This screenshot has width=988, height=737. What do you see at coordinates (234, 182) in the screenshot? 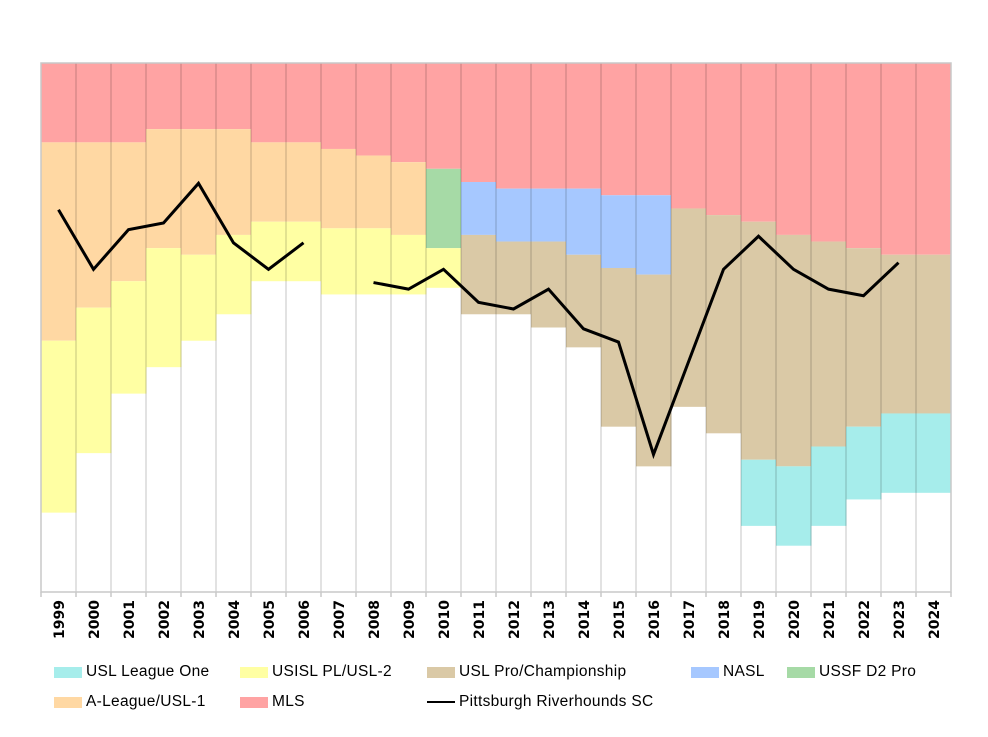
I see `band-aleague-2004` at bounding box center [234, 182].